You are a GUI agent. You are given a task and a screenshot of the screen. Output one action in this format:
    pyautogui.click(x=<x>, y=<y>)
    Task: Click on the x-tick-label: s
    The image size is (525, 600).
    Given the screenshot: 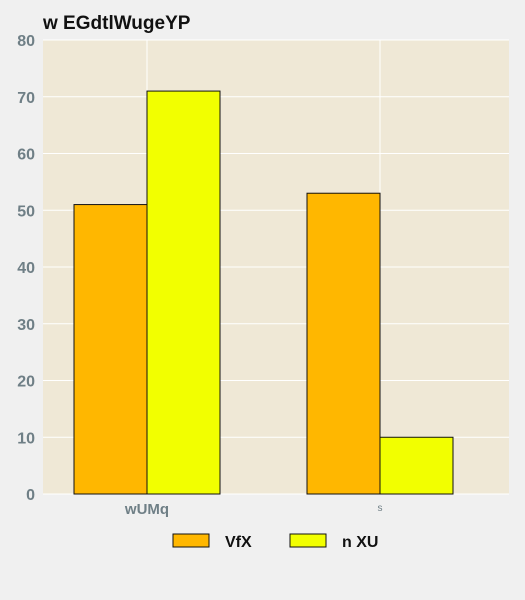 What is the action you would take?
    pyautogui.click(x=380, y=508)
    